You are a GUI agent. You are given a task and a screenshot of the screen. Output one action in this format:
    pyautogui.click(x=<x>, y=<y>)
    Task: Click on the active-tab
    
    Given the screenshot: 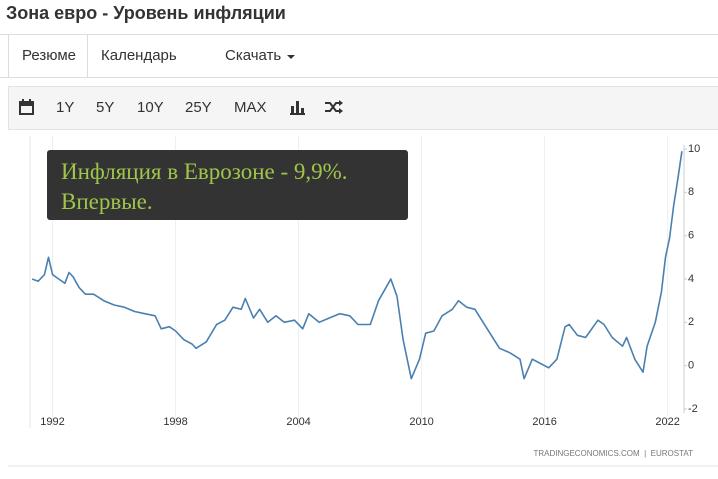 What is the action you would take?
    pyautogui.click(x=48, y=56)
    